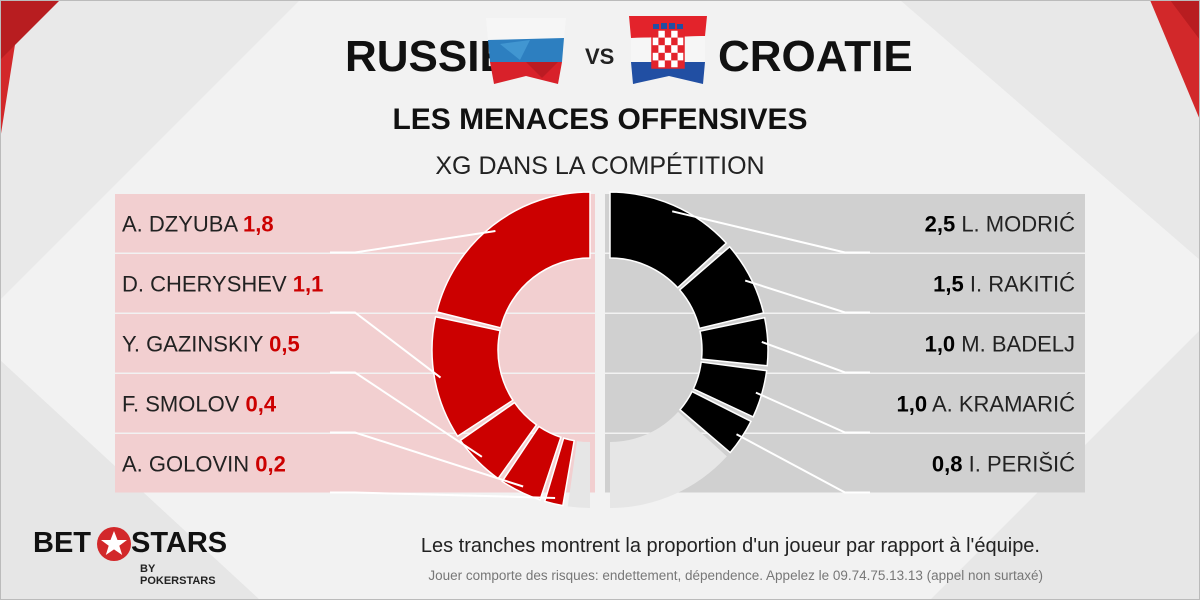 Image resolution: width=1200 pixels, height=600 pixels. Describe the element at coordinates (600, 119) in the screenshot. I see `chart-title: LES MENACES OFFENSIVES` at that location.